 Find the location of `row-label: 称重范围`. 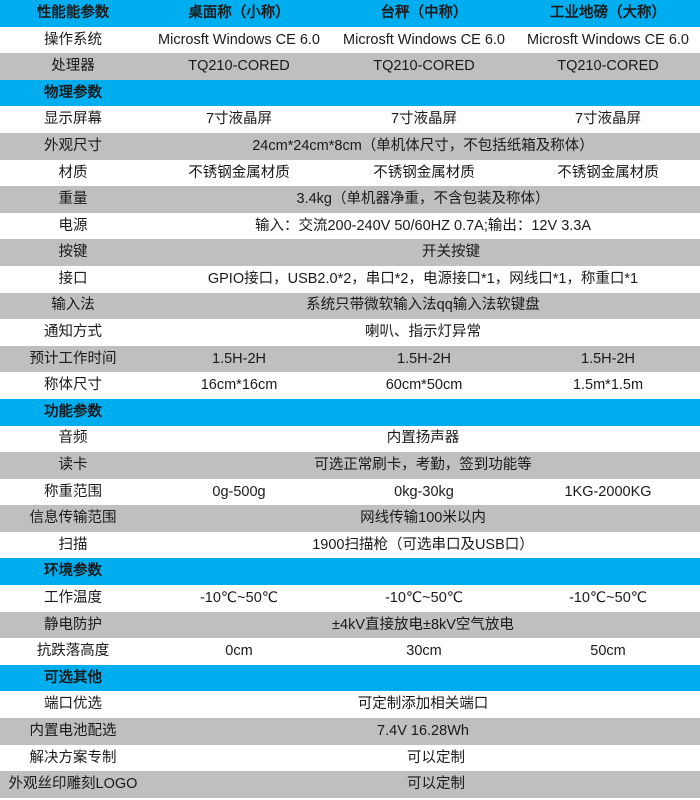

row-label: 称重范围 is located at coordinates (73, 492).